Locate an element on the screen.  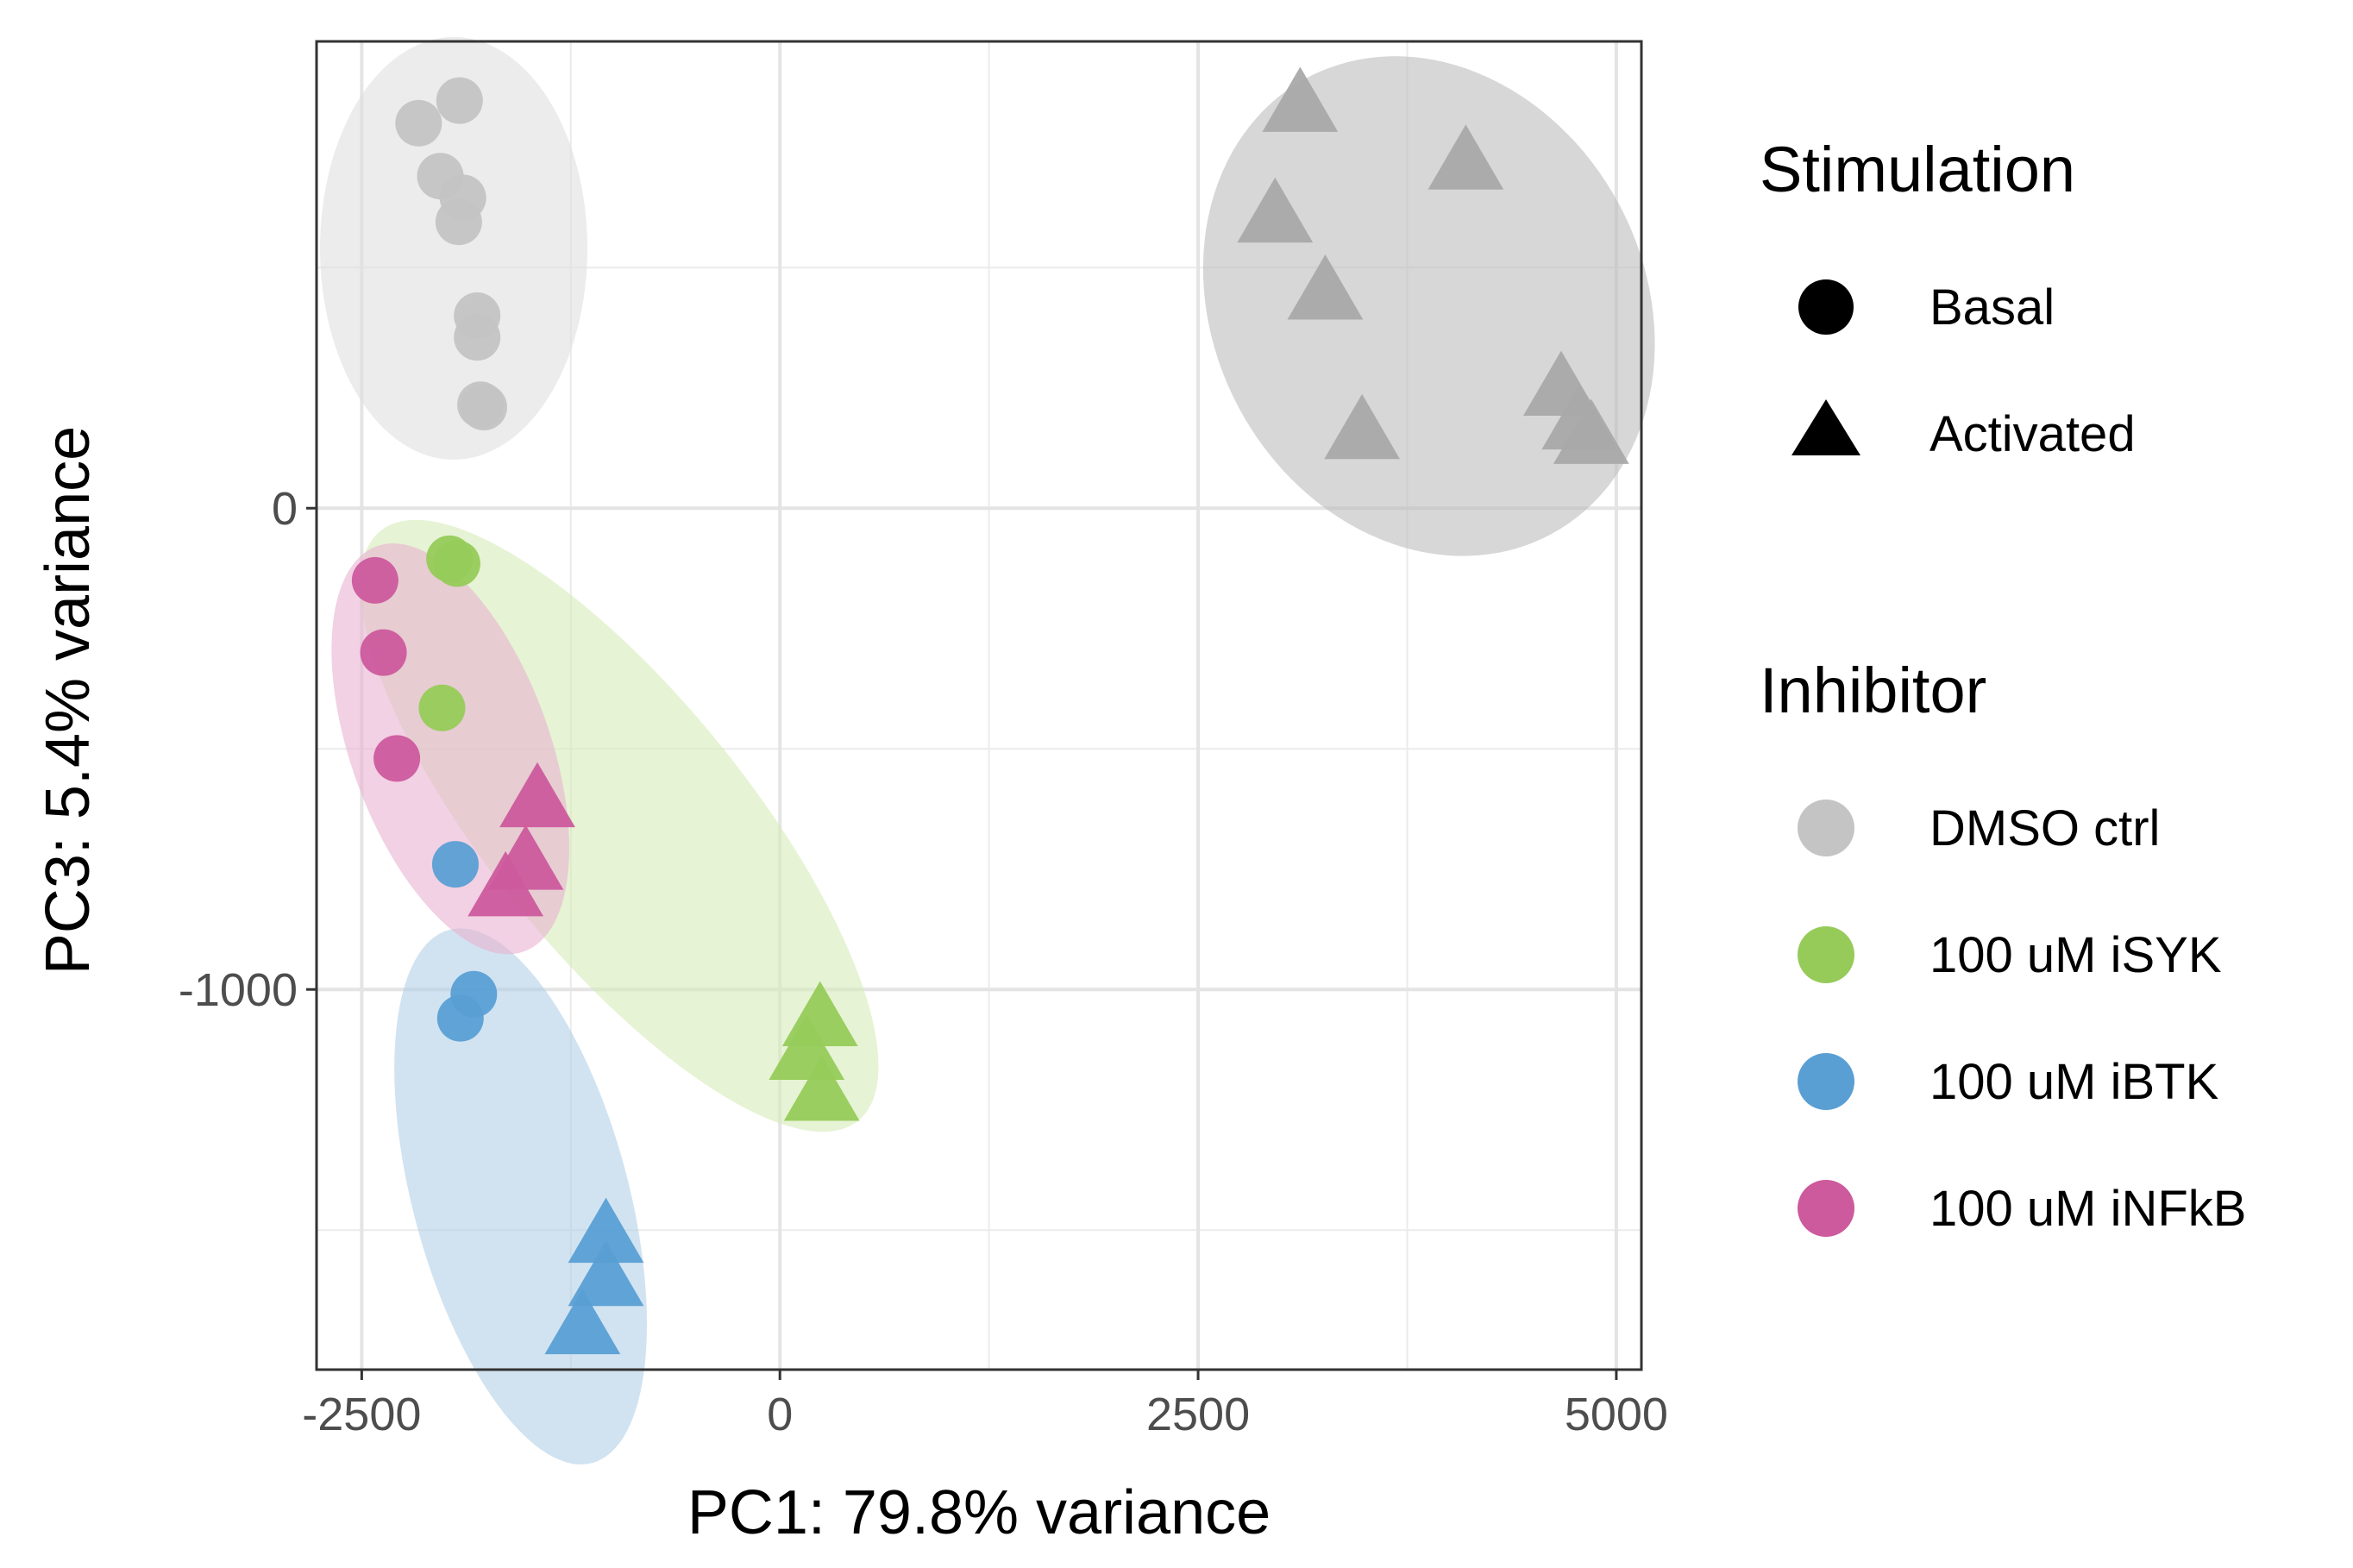
x-tick-label: 2500 is located at coordinates (1198, 1414).